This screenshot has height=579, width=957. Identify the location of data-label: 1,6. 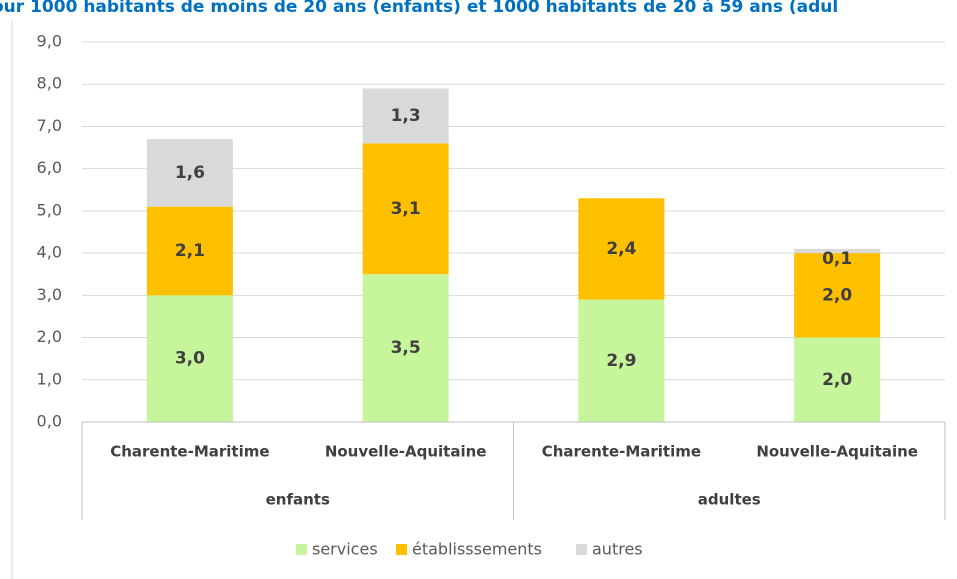
(190, 173).